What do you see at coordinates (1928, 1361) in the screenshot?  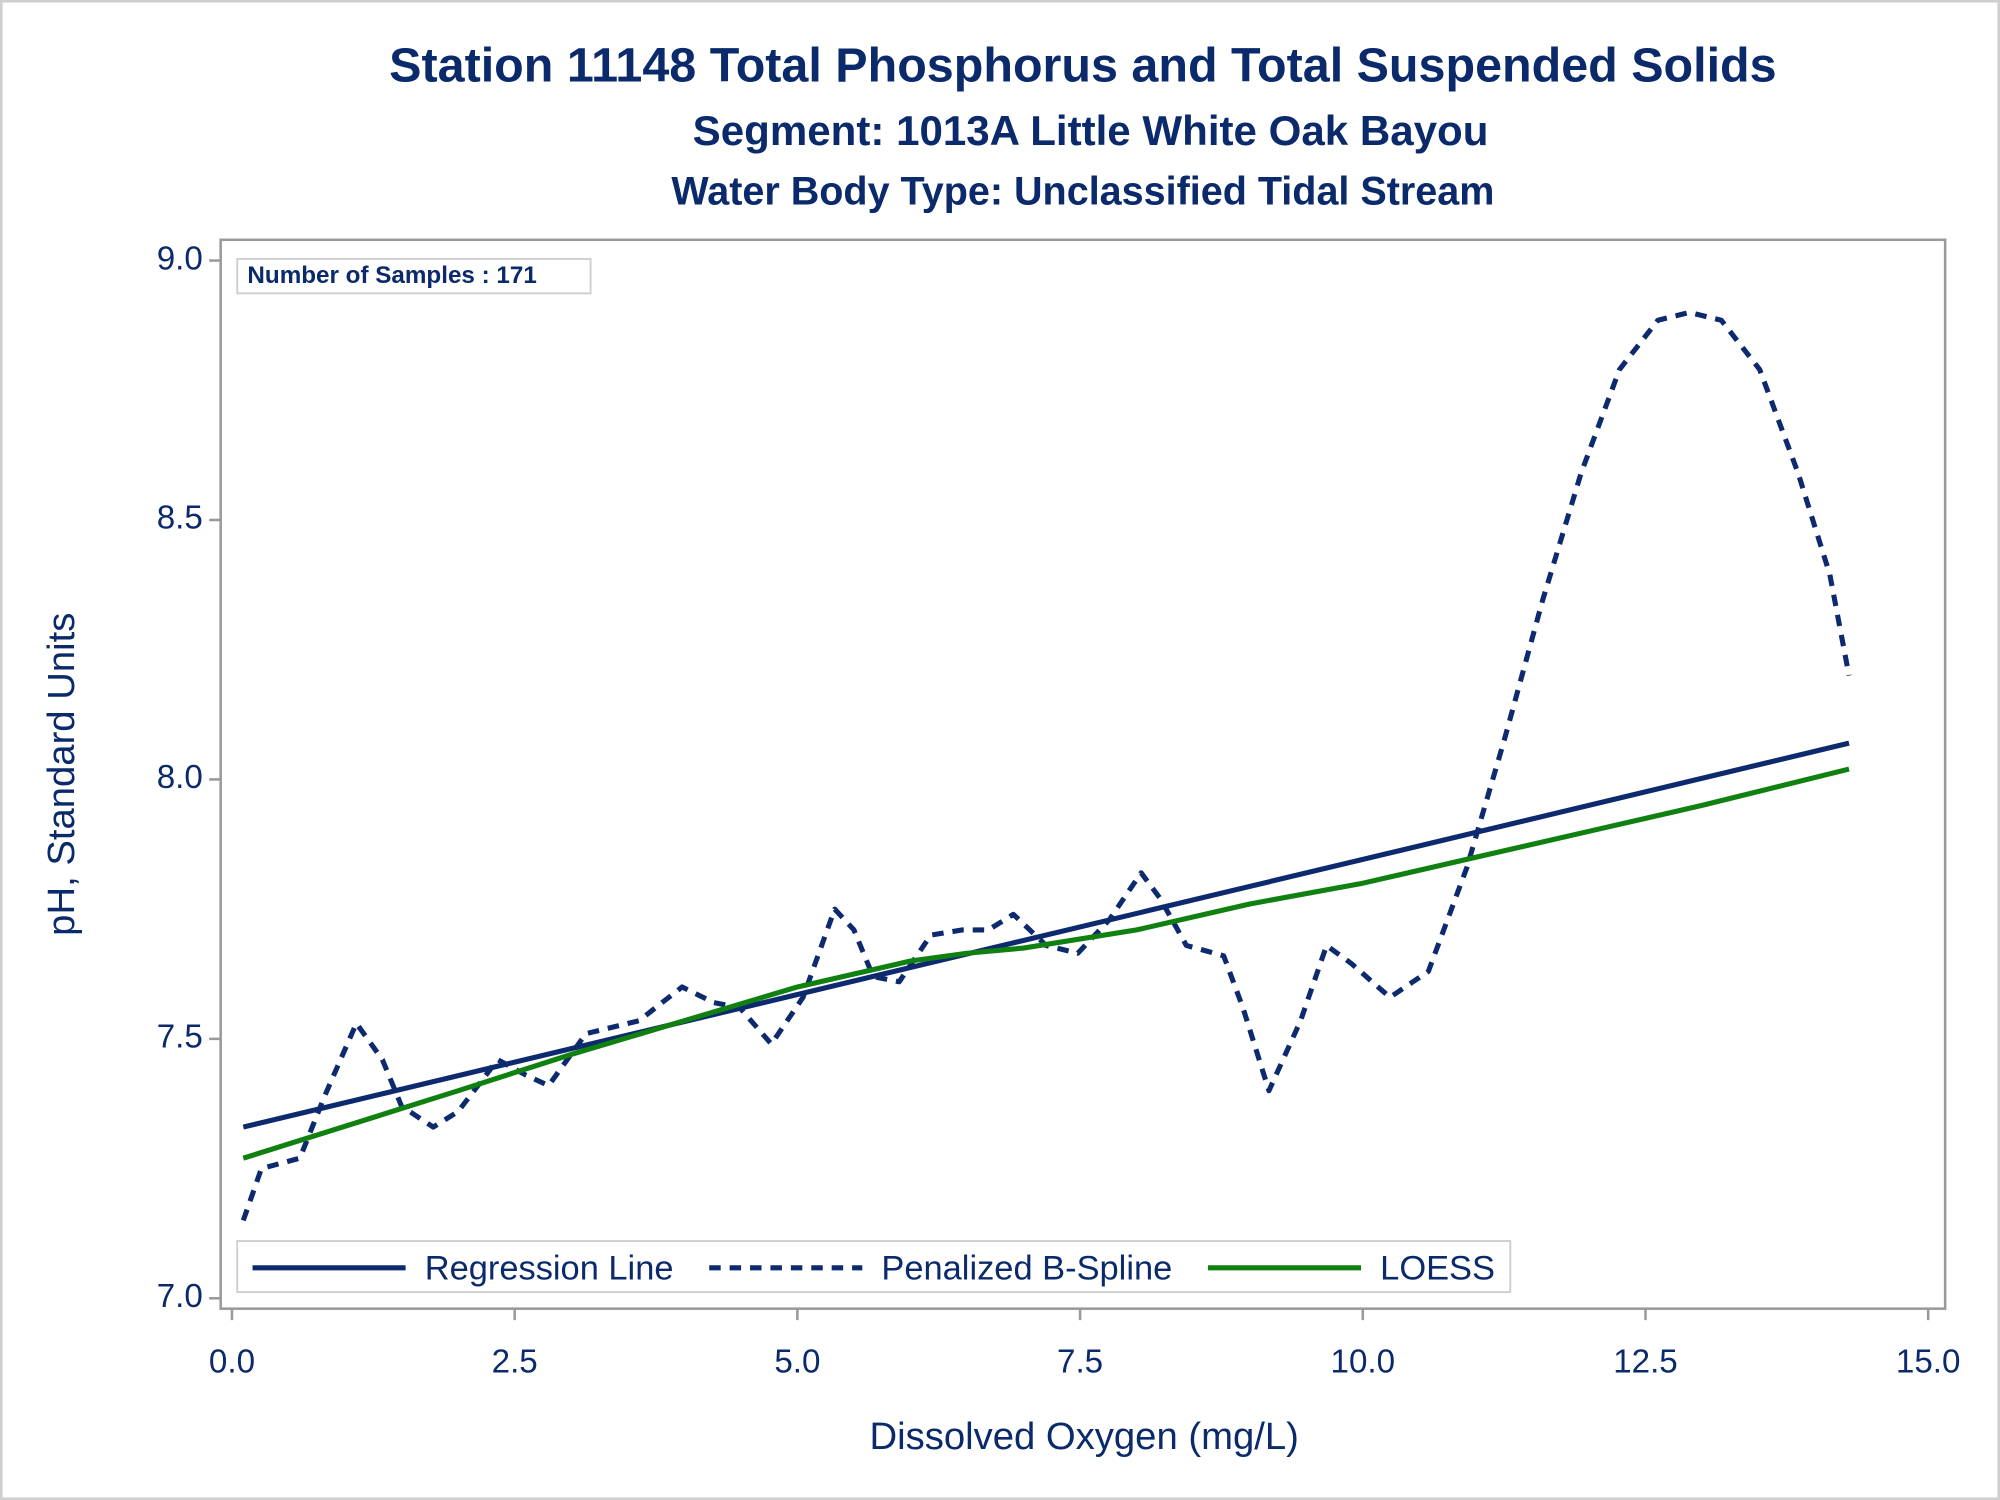 I see `x-tick-label: 15.0` at bounding box center [1928, 1361].